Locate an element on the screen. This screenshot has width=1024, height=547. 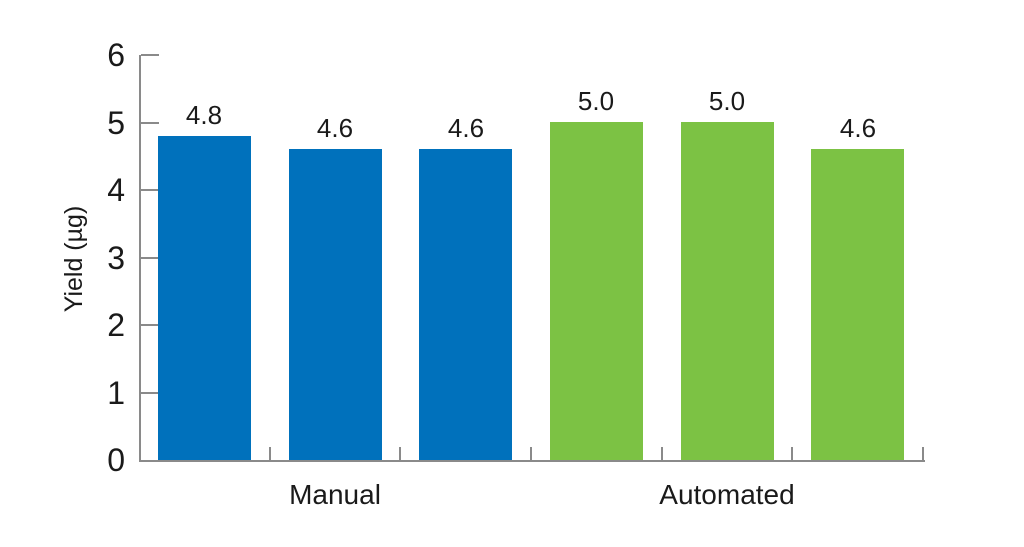
category-label-manual: Manual is located at coordinates (335, 494).